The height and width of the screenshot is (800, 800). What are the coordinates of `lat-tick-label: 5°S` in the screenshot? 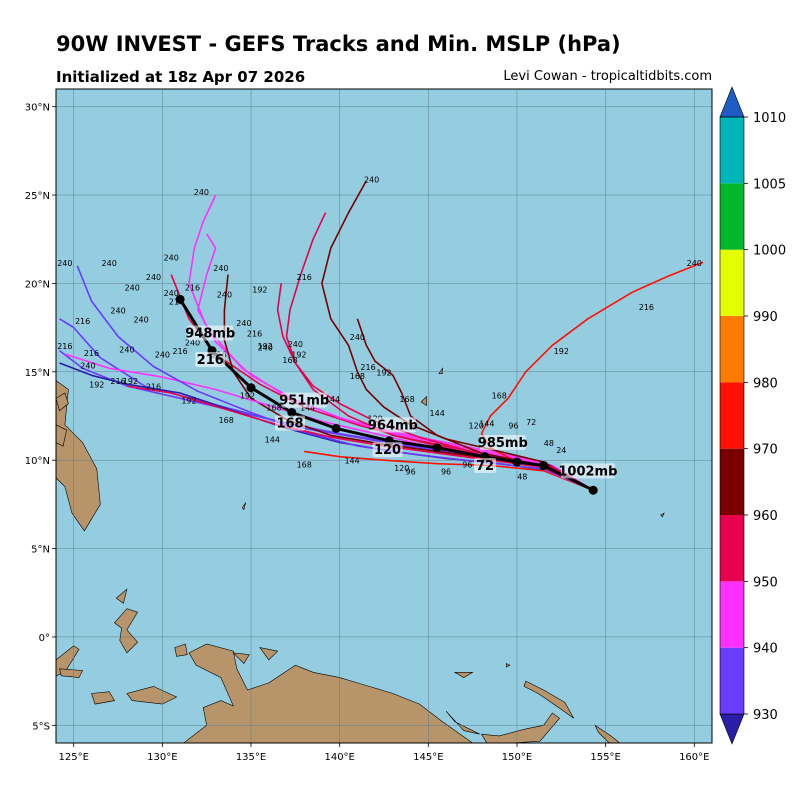 It's located at (41, 726).